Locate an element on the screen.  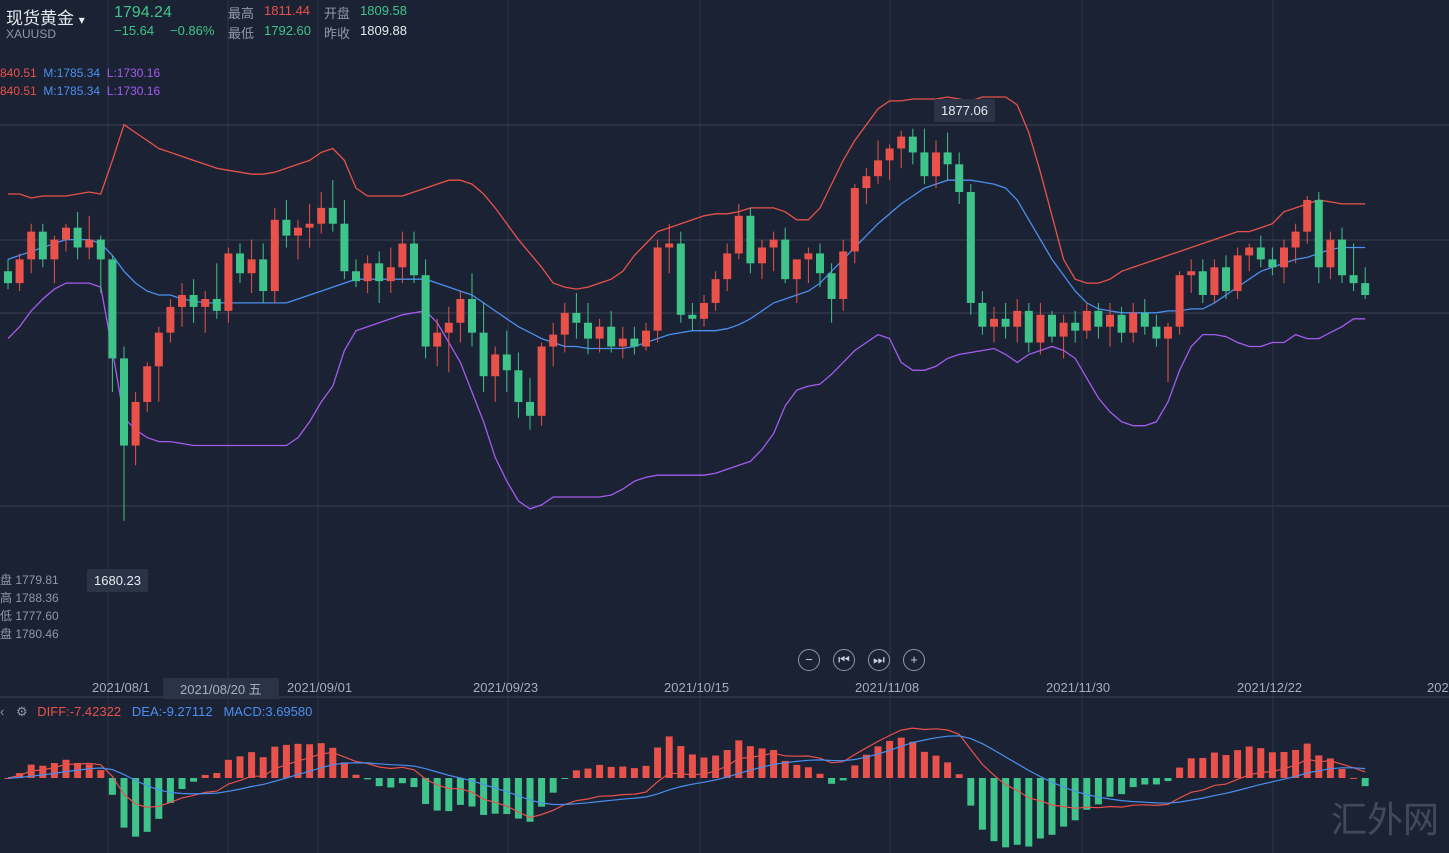
ohlc-low: 低 1777.60 is located at coordinates (29, 616).